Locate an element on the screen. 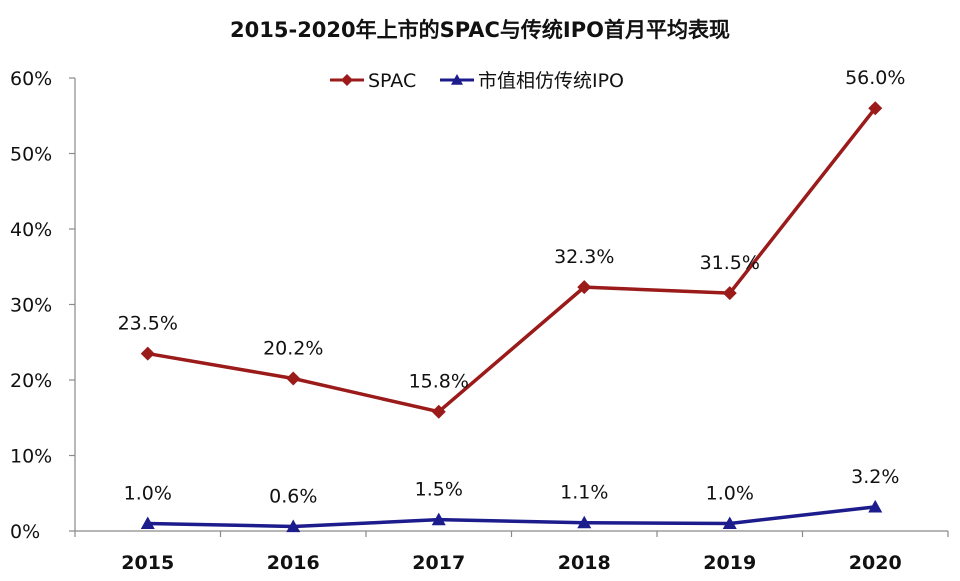 The width and height of the screenshot is (960, 581). legend-label: 市值相仿传统IPO is located at coordinates (551, 81).